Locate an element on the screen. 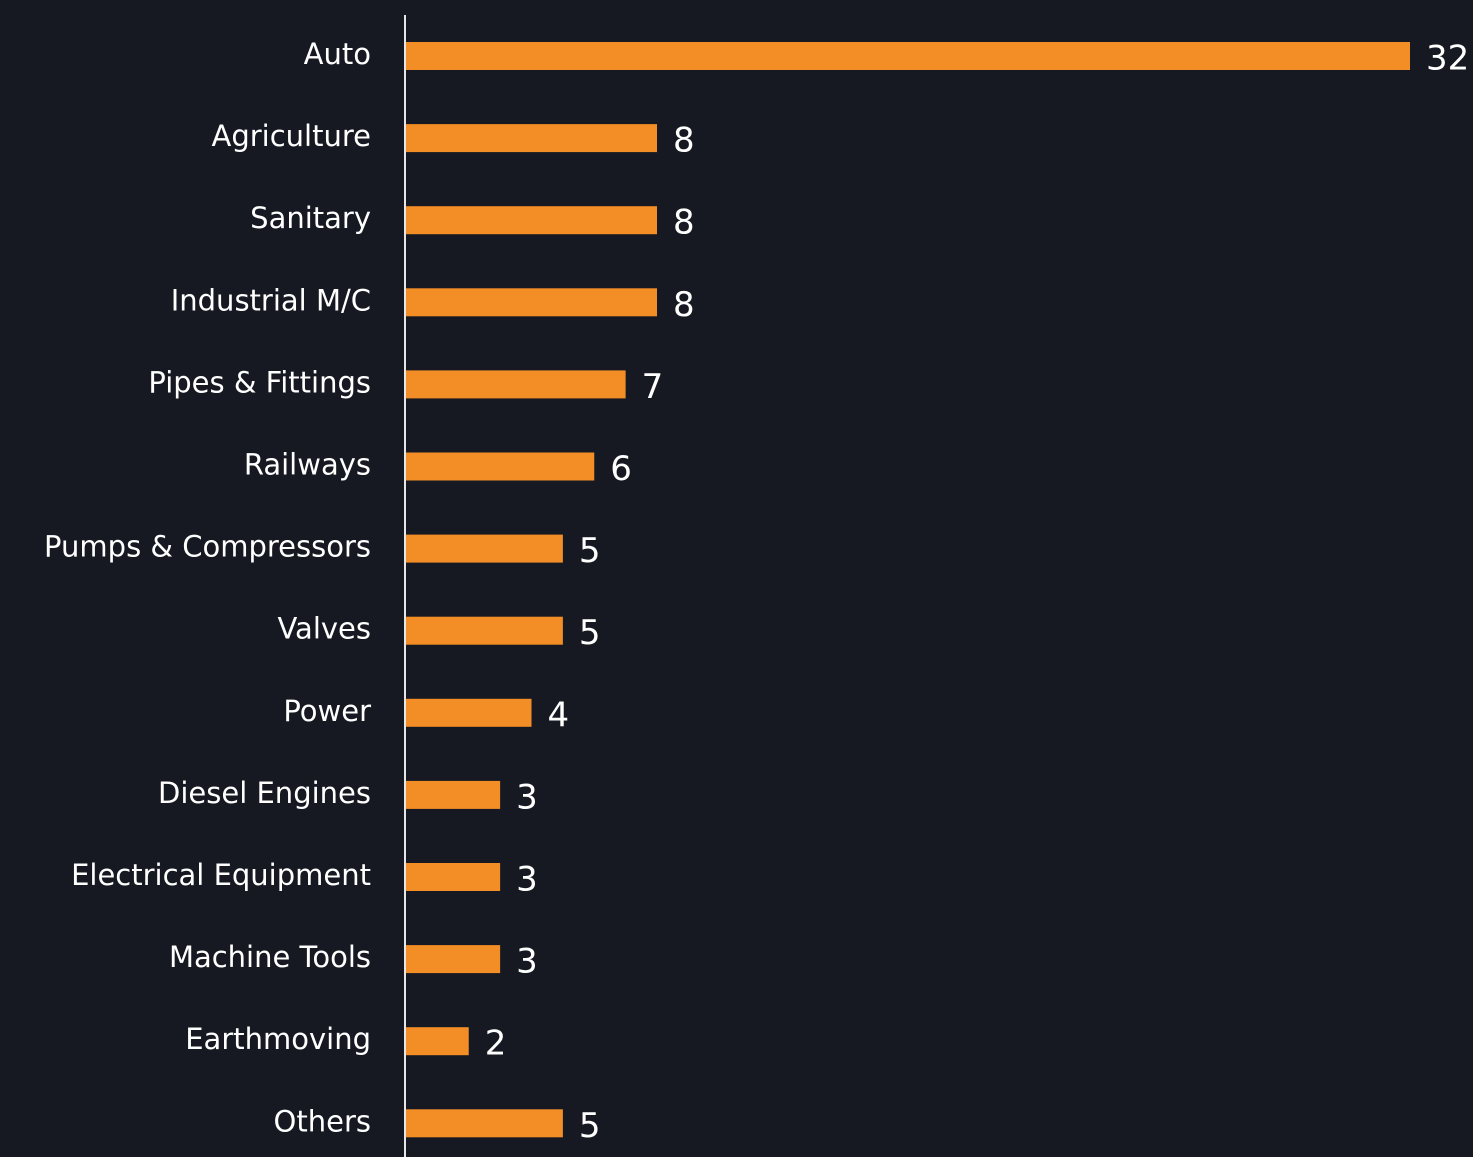  category-label: Others is located at coordinates (322, 1121).